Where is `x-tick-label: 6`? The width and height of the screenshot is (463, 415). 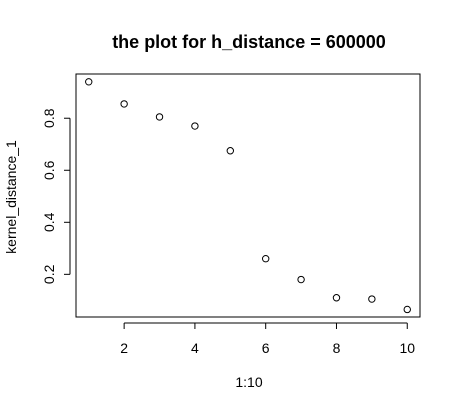 x-tick-label: 6 is located at coordinates (266, 348).